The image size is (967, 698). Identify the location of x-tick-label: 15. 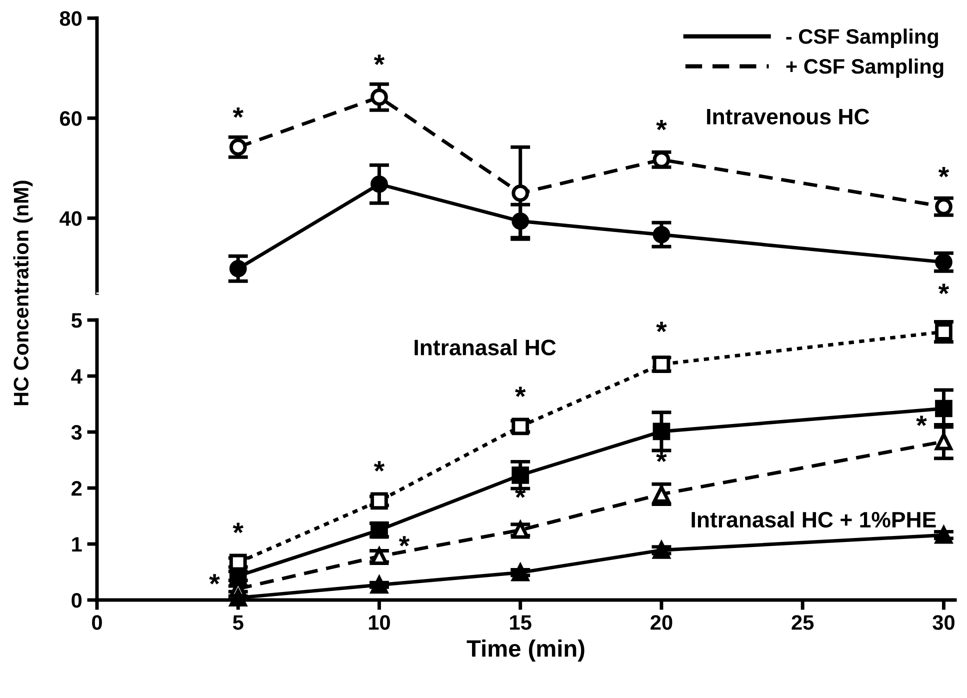
(521, 622).